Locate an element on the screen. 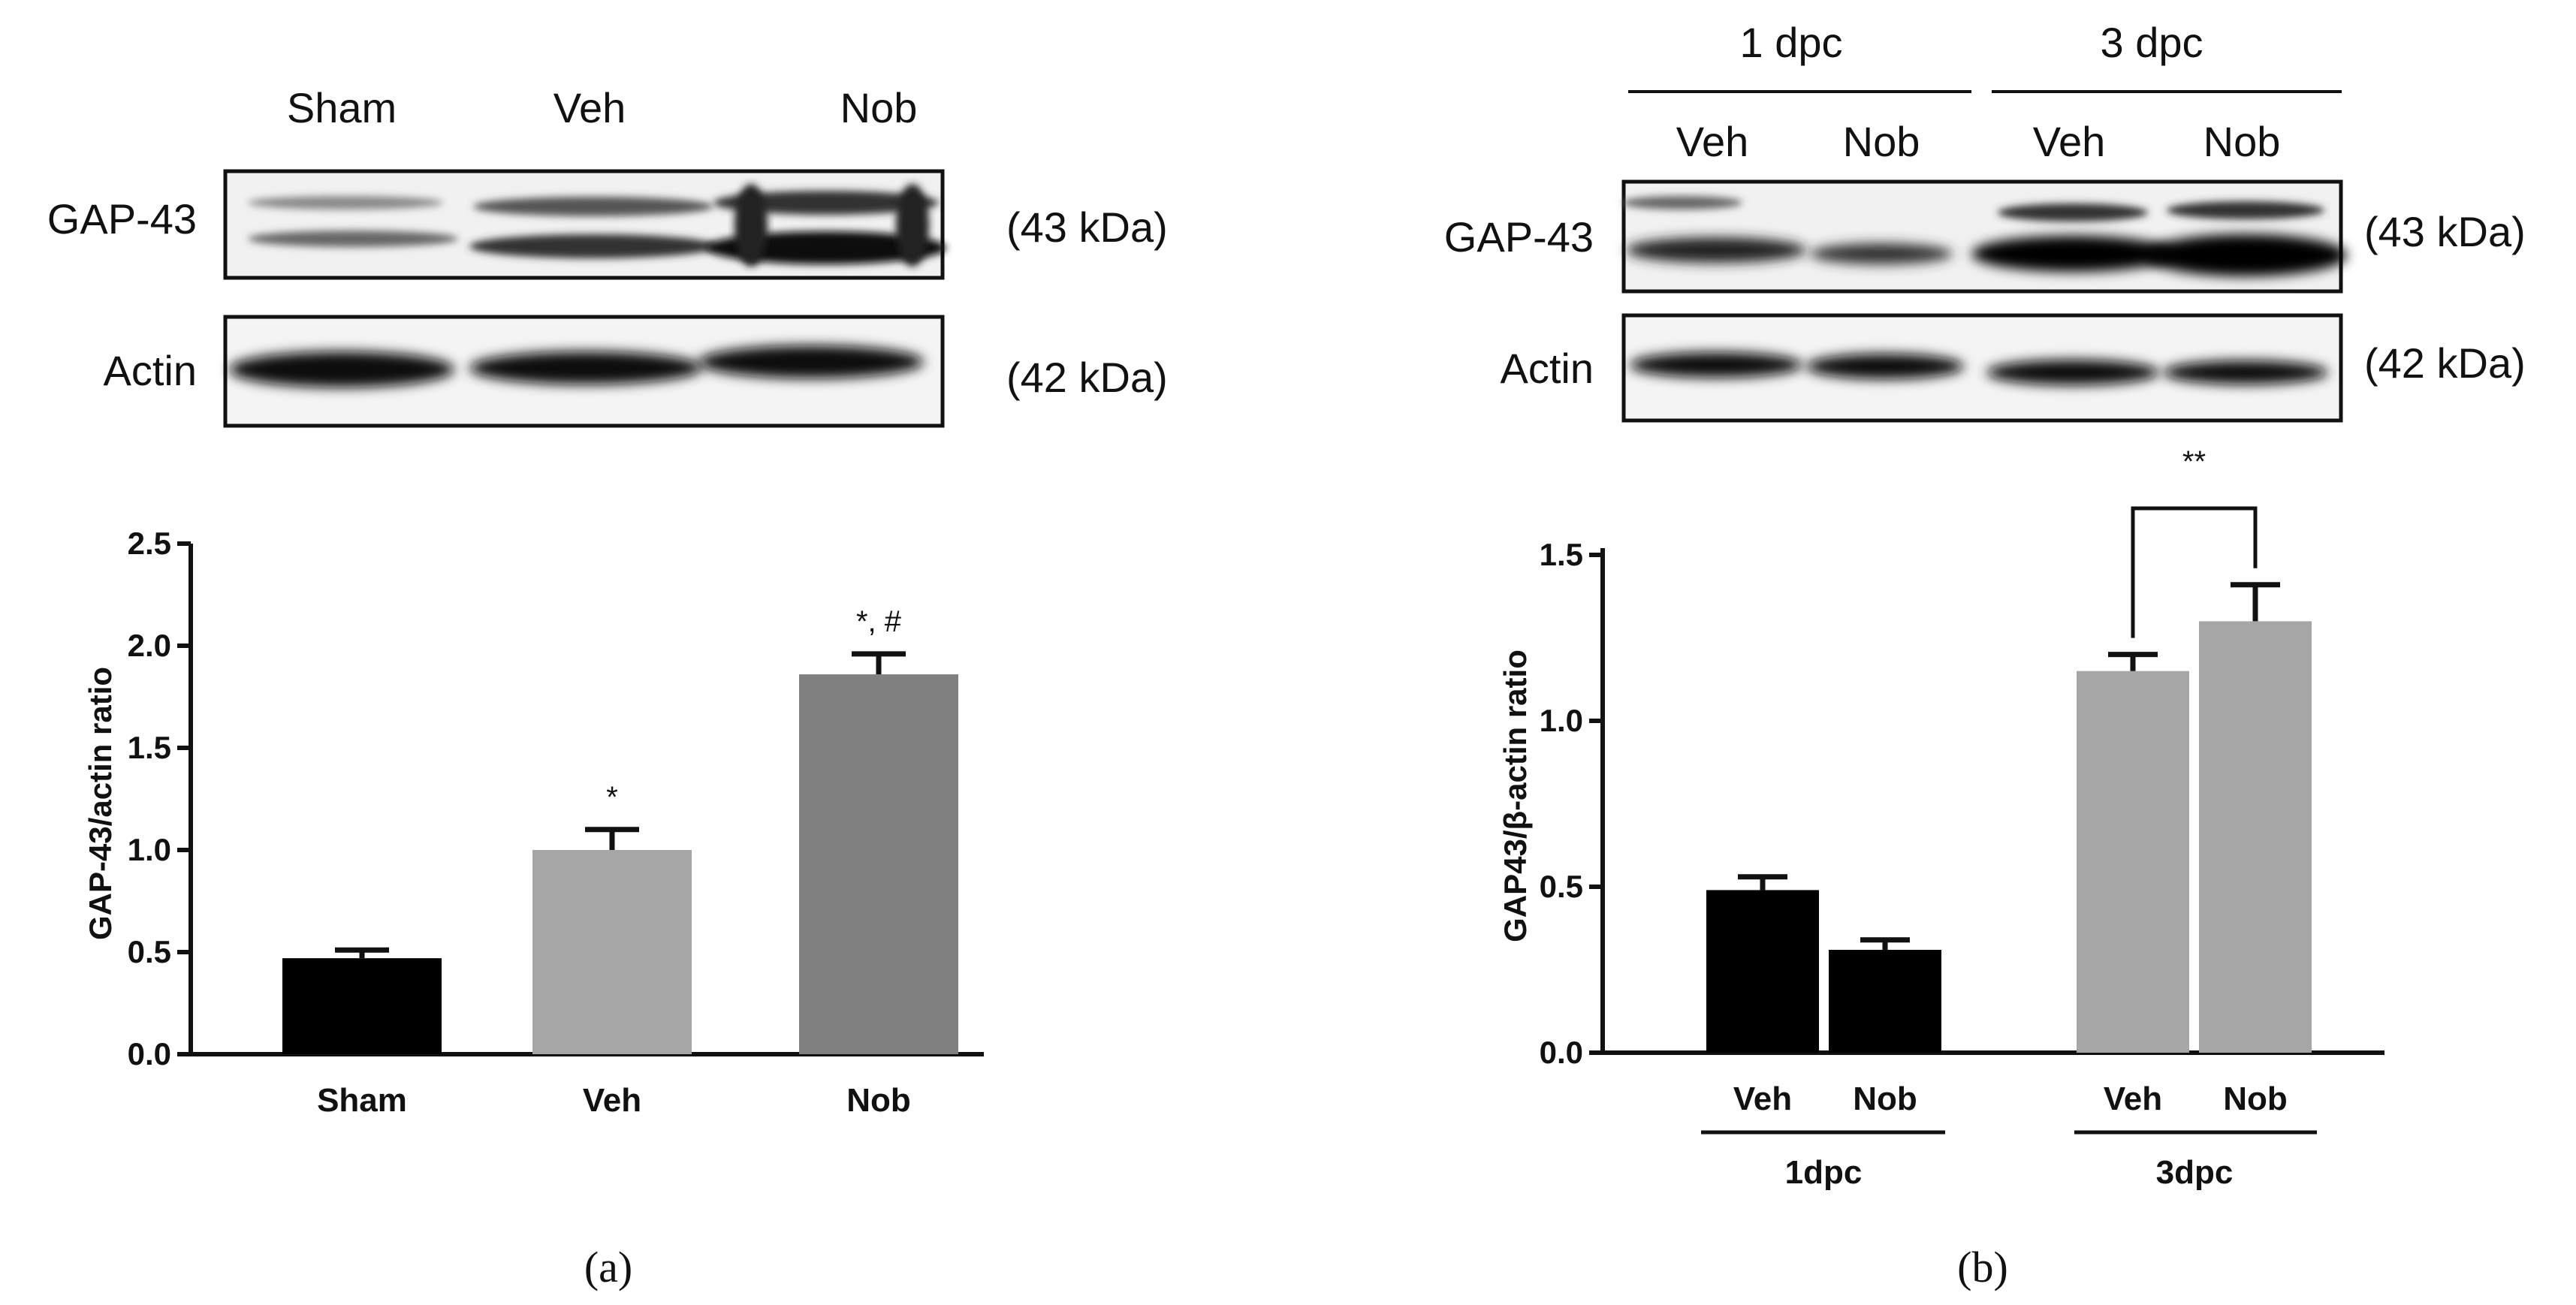 The height and width of the screenshot is (1305, 2576). panel-b-caption: (b) is located at coordinates (1982, 1267).